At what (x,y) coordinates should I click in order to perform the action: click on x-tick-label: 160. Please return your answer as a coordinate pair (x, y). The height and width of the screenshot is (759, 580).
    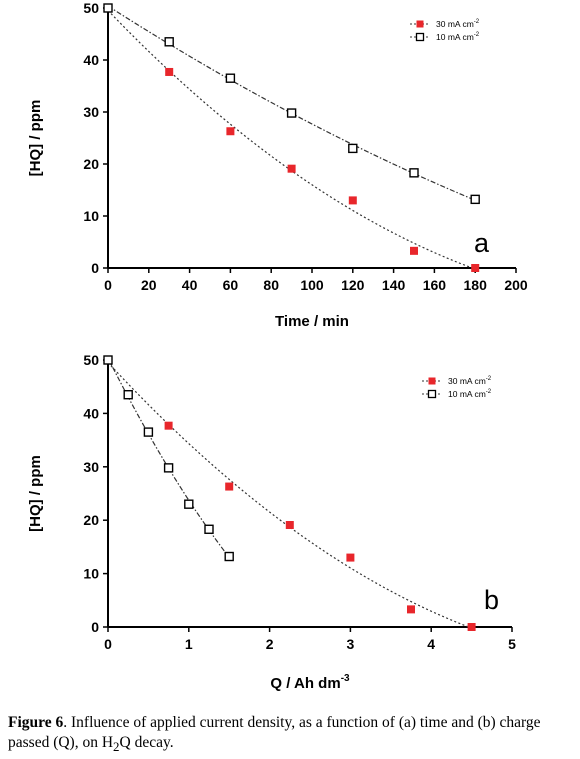
    Looking at the image, I should click on (435, 285).